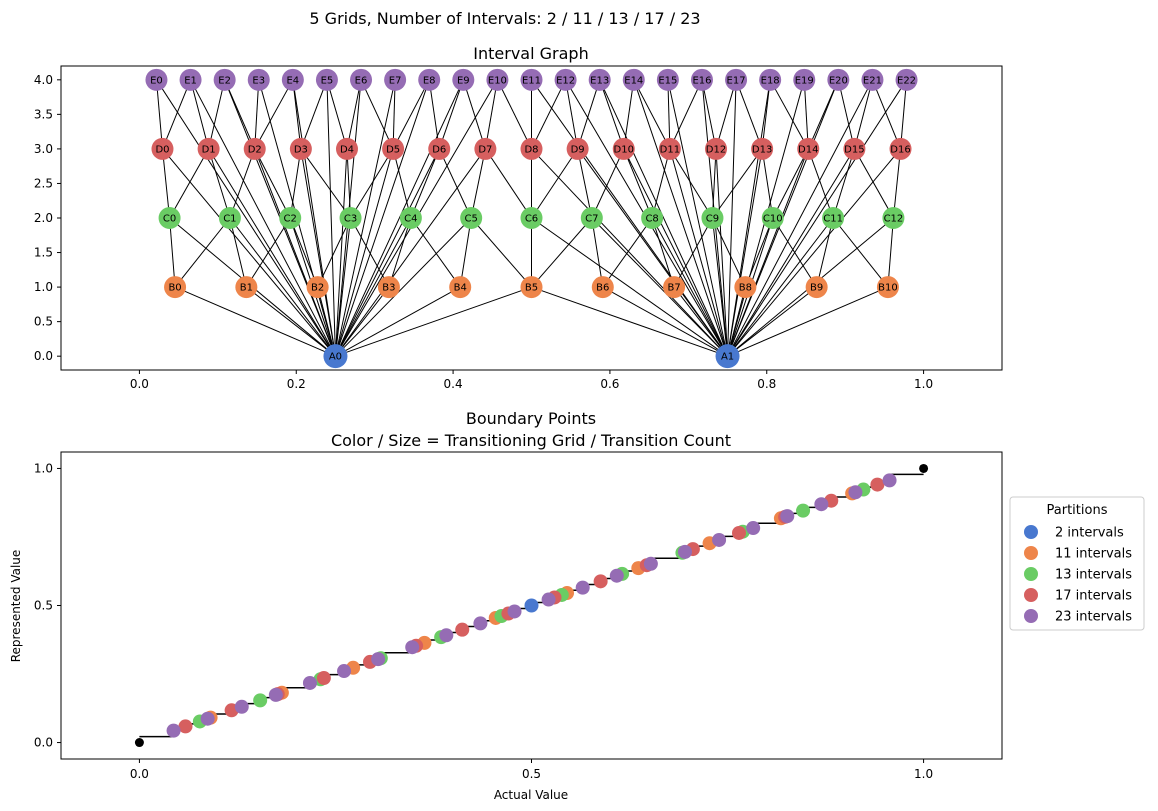 Image resolution: width=1158 pixels, height=811 pixels. What do you see at coordinates (229, 219) in the screenshot?
I see `graph-node-label: C1` at bounding box center [229, 219].